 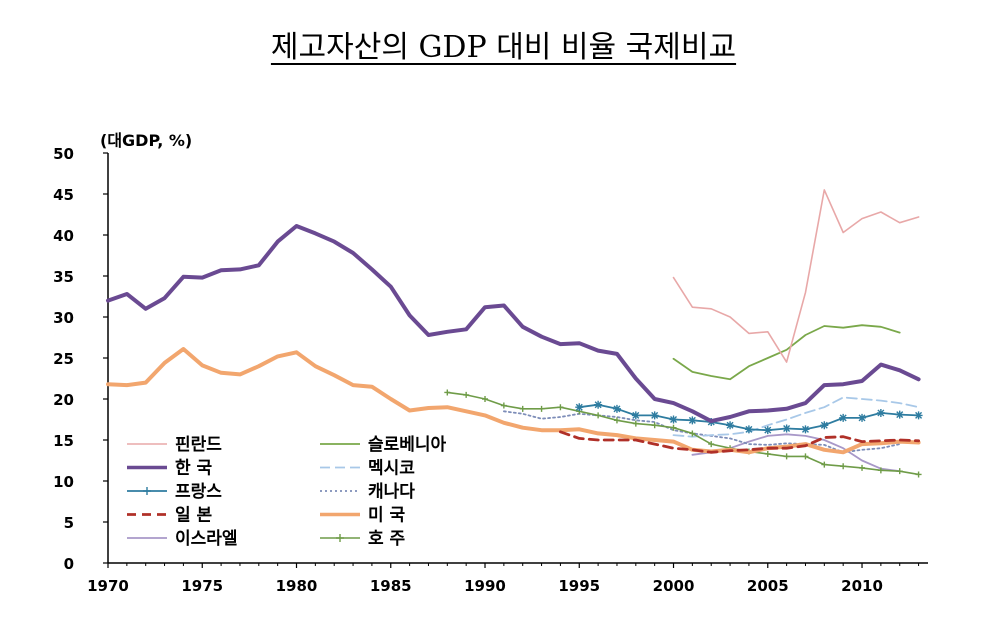 What do you see at coordinates (108, 586) in the screenshot?
I see `x-tick-label: 1970` at bounding box center [108, 586].